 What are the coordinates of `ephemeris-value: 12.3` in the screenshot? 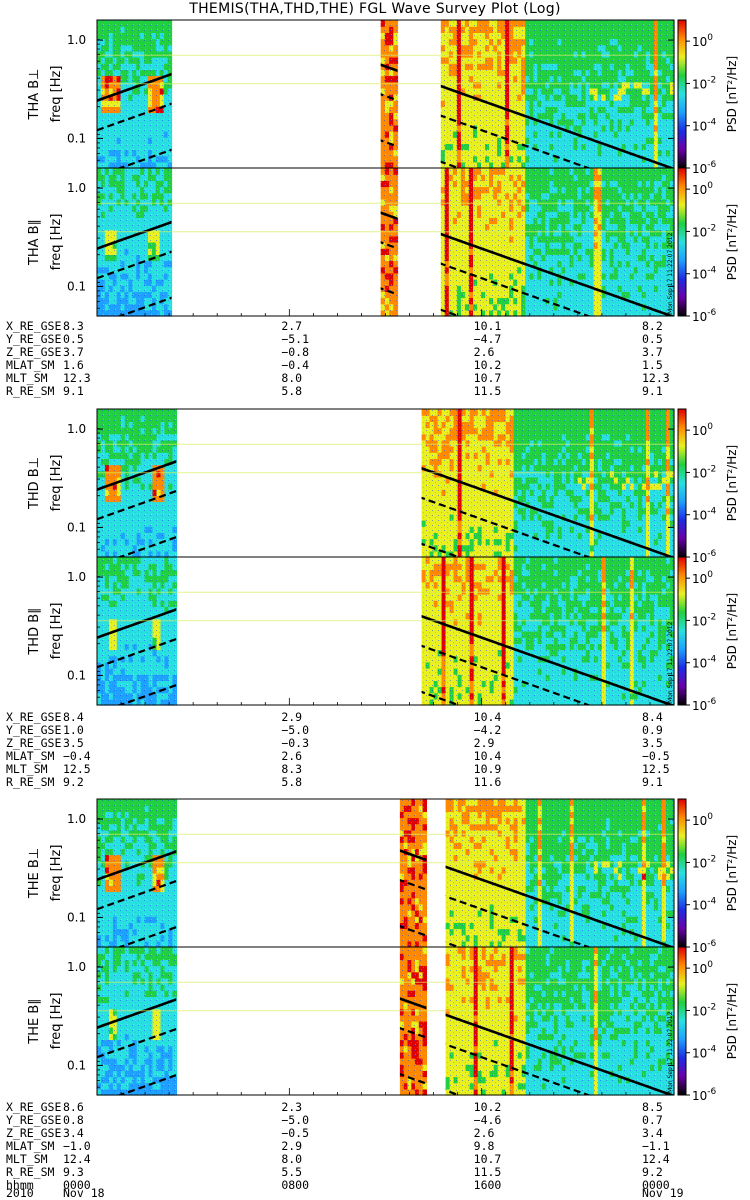 It's located at (77, 378).